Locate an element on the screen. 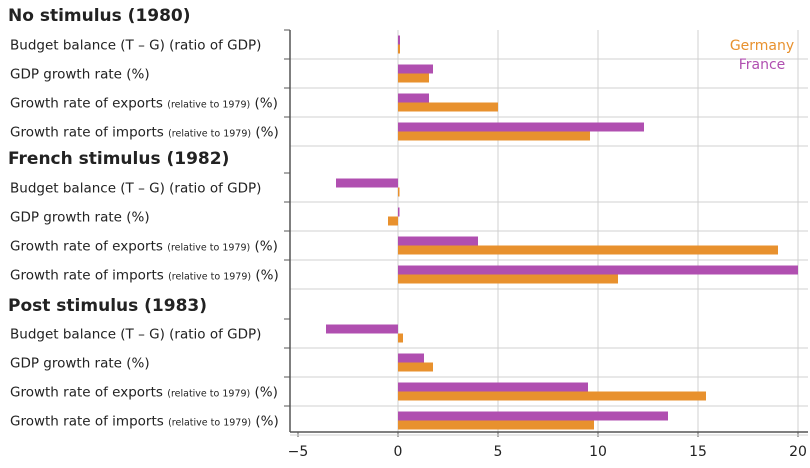 The width and height of the screenshot is (810, 468). section-title: French stimulus (1982) is located at coordinates (118, 159).